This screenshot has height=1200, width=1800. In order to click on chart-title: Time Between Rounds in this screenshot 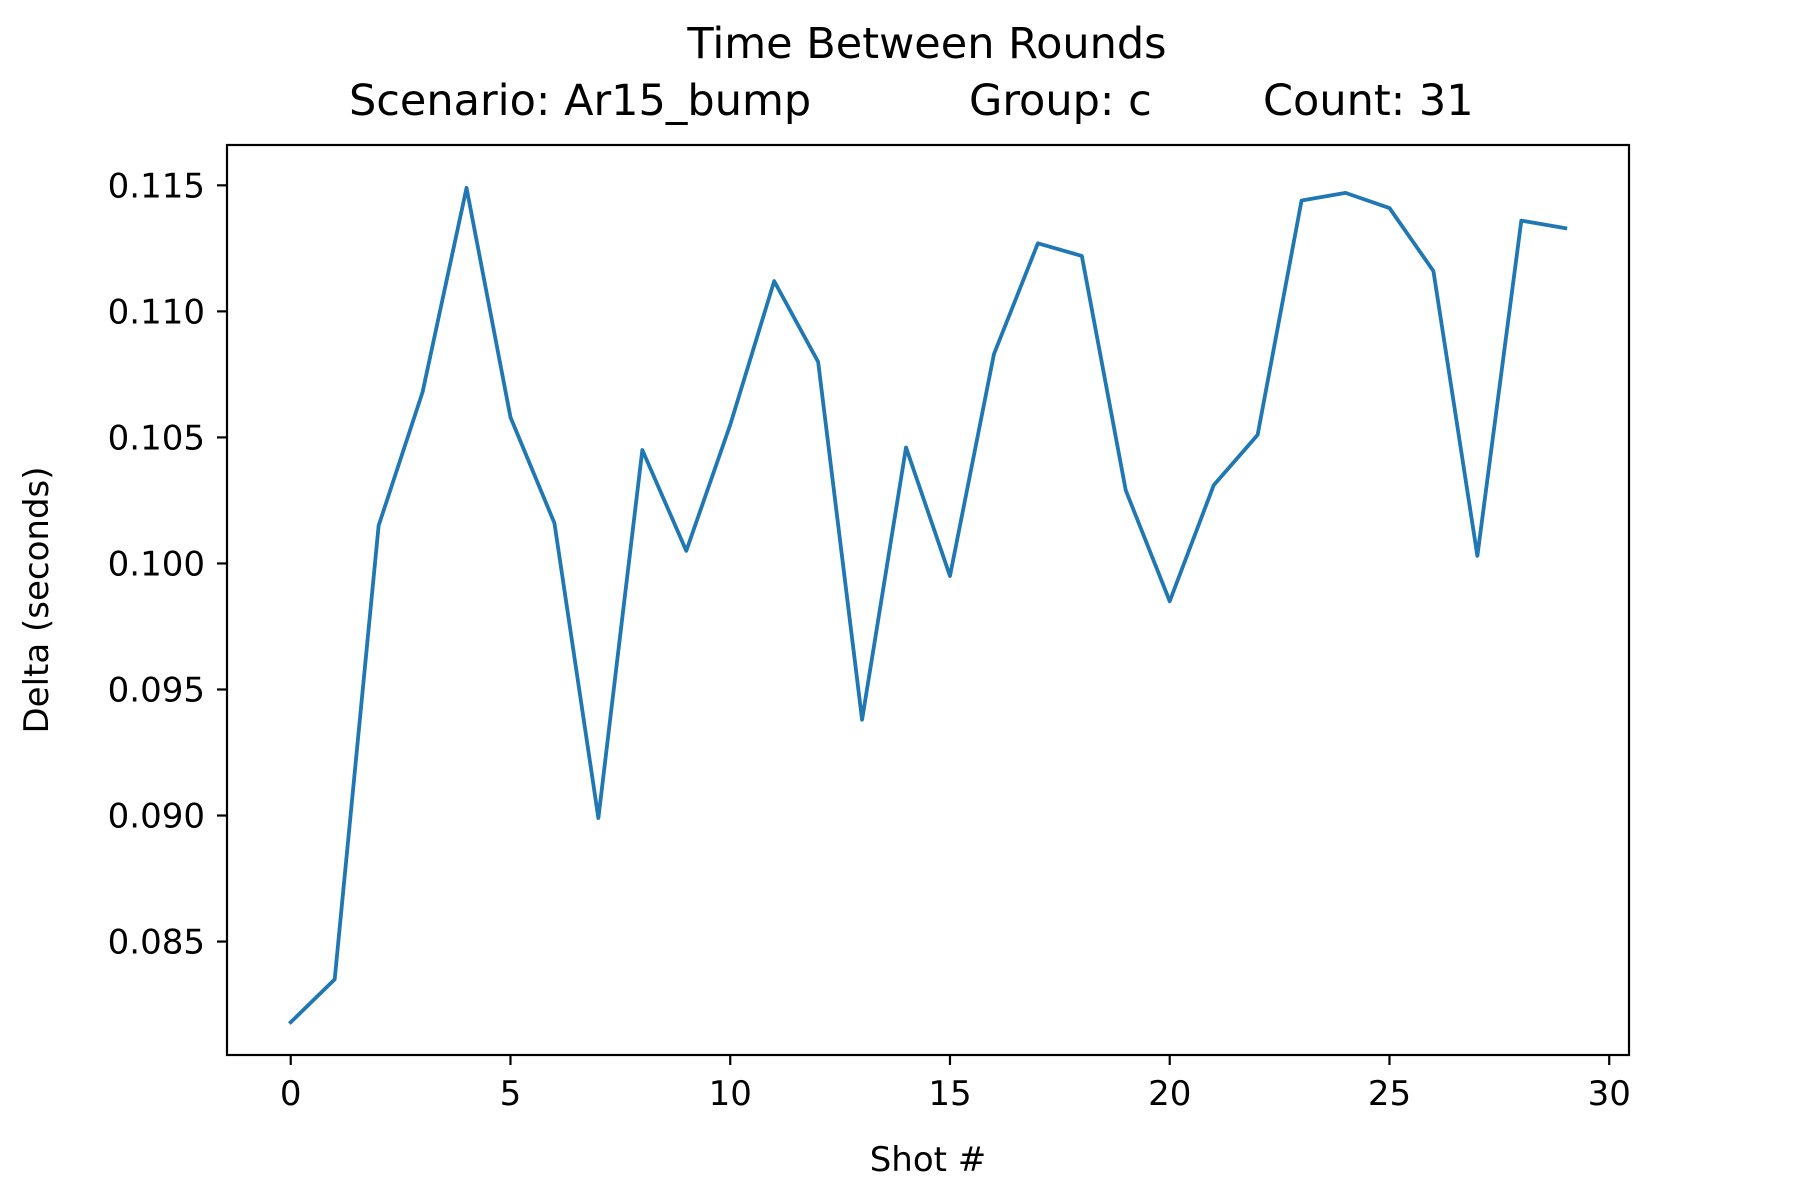, I will do `click(926, 44)`.